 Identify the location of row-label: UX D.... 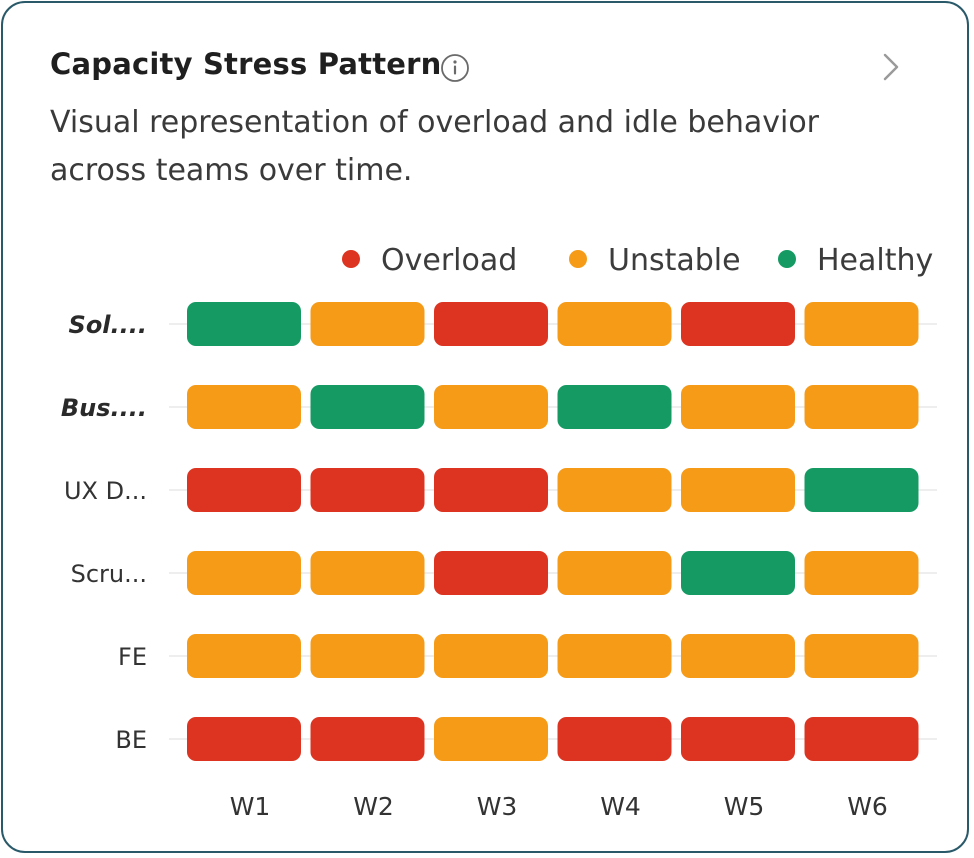
(105, 491).